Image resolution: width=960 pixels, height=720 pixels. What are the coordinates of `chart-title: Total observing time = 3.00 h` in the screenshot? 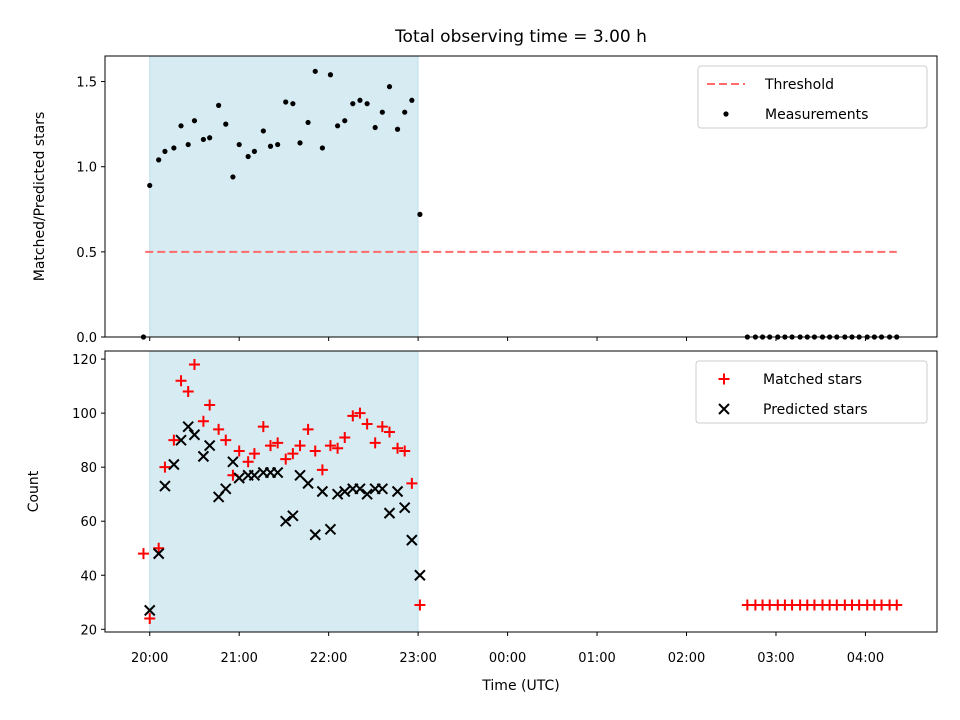 It's located at (520, 37).